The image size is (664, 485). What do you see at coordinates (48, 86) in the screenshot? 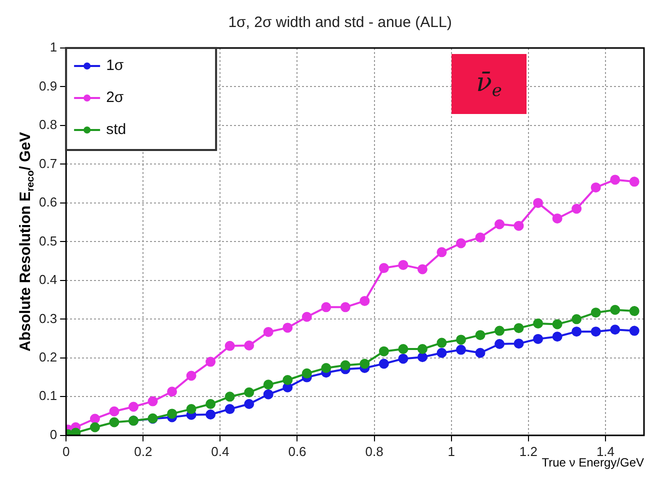
I see `y-tick-label: 0.9` at bounding box center [48, 86].